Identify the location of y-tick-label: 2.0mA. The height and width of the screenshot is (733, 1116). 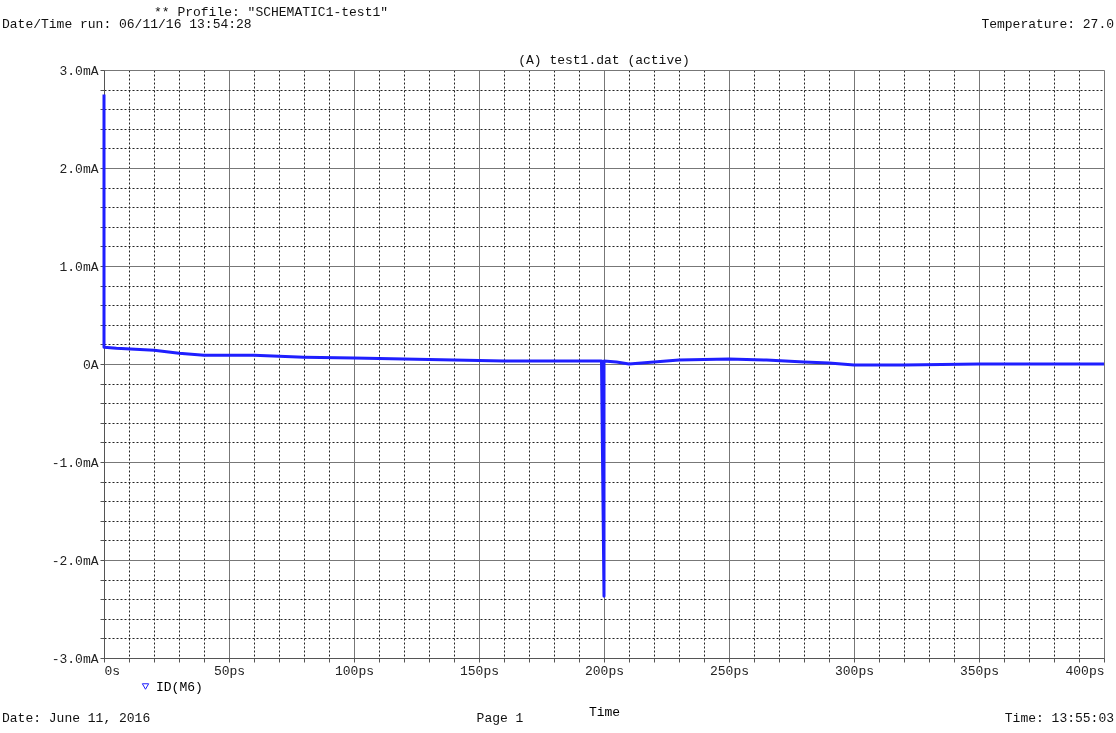
(79, 169).